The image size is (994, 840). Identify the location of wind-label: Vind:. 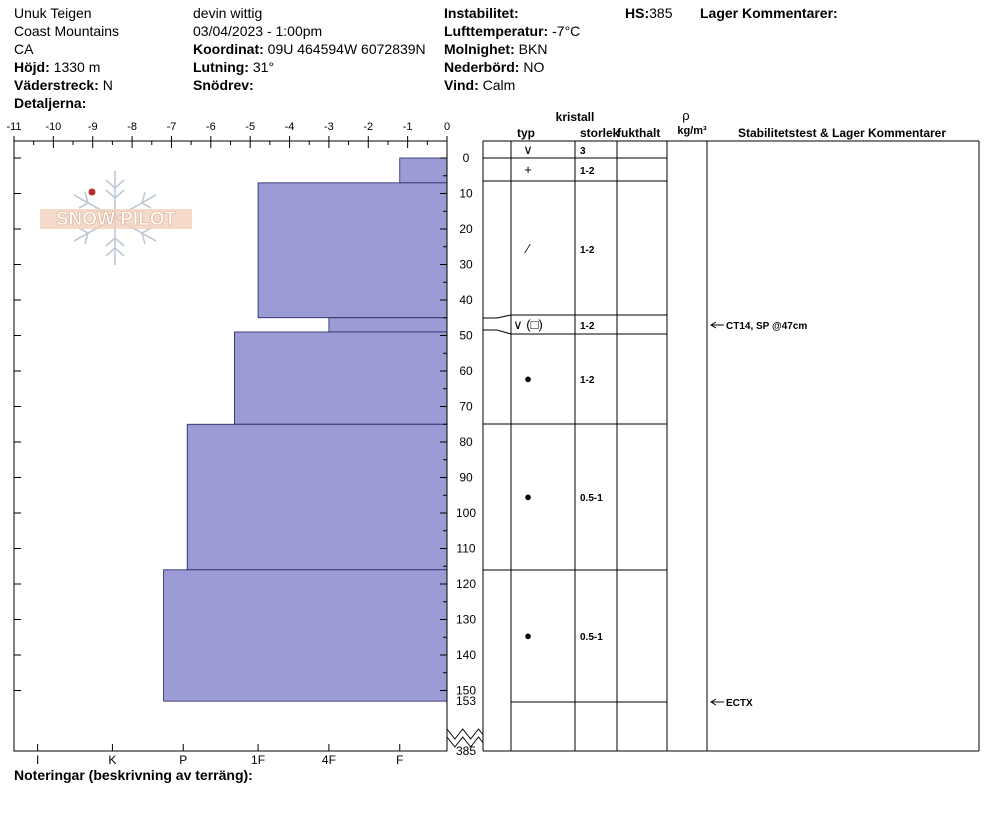
(461, 85).